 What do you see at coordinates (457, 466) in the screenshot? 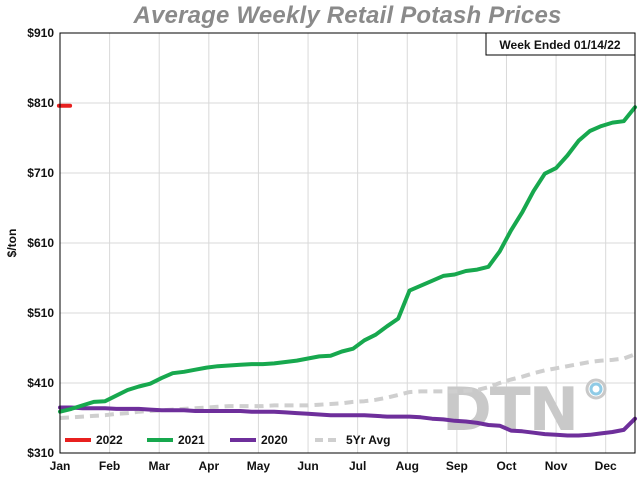
I see `x-tick-label: Sep` at bounding box center [457, 466].